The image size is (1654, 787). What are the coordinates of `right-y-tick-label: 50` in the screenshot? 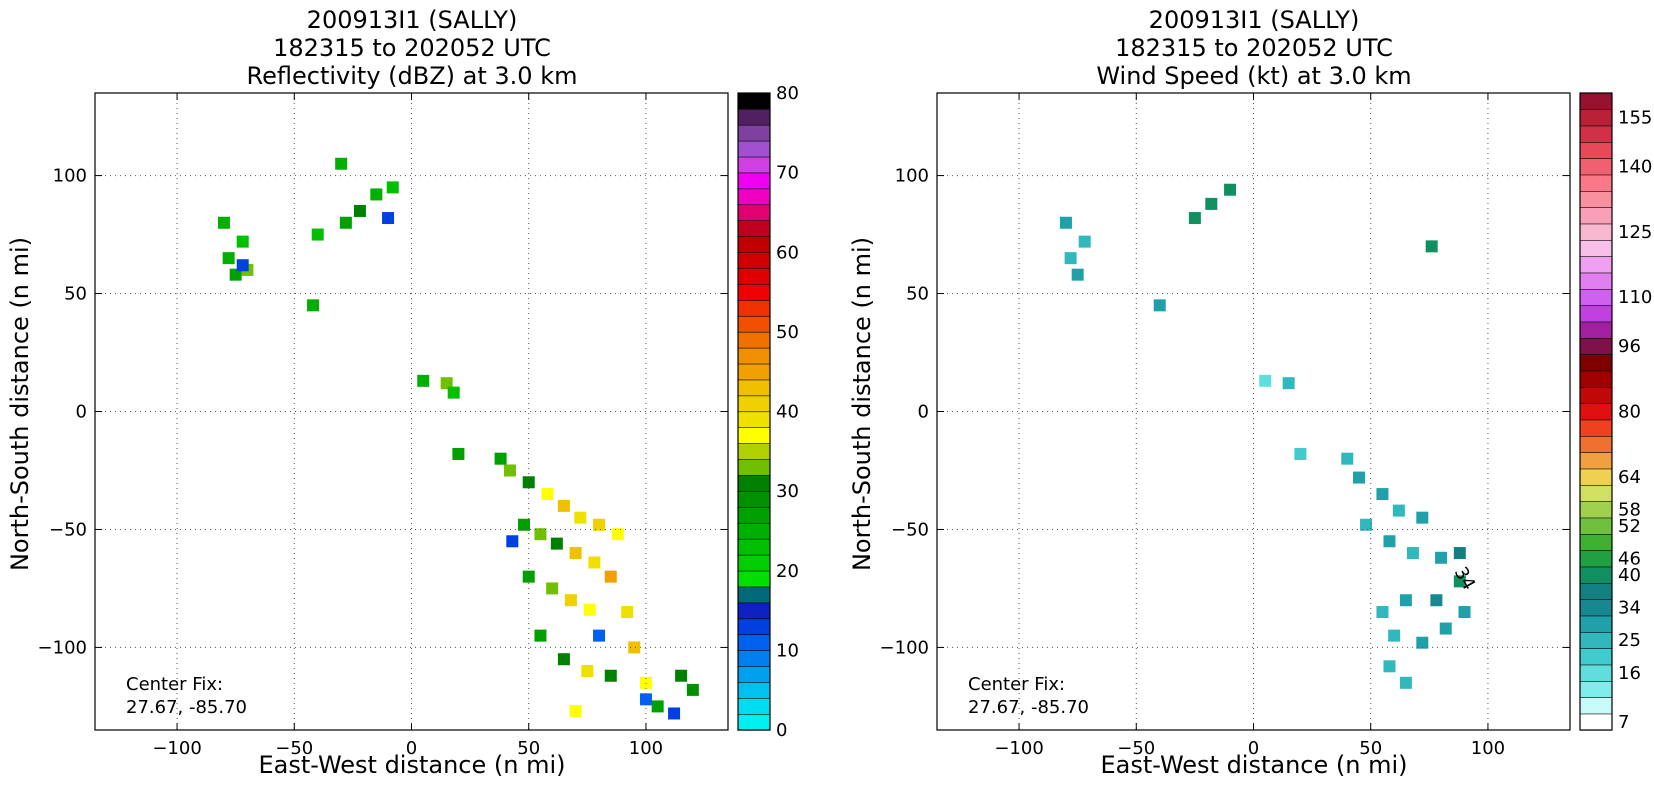 It's located at (917, 294).